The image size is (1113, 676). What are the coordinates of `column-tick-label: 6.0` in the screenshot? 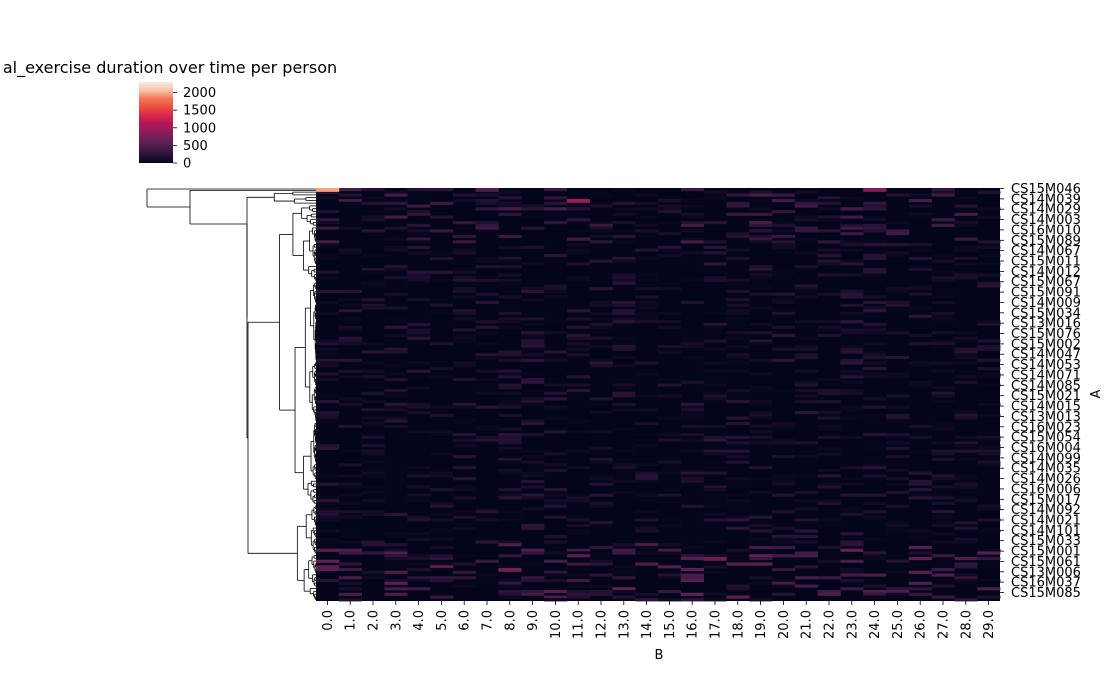 It's located at (465, 620).